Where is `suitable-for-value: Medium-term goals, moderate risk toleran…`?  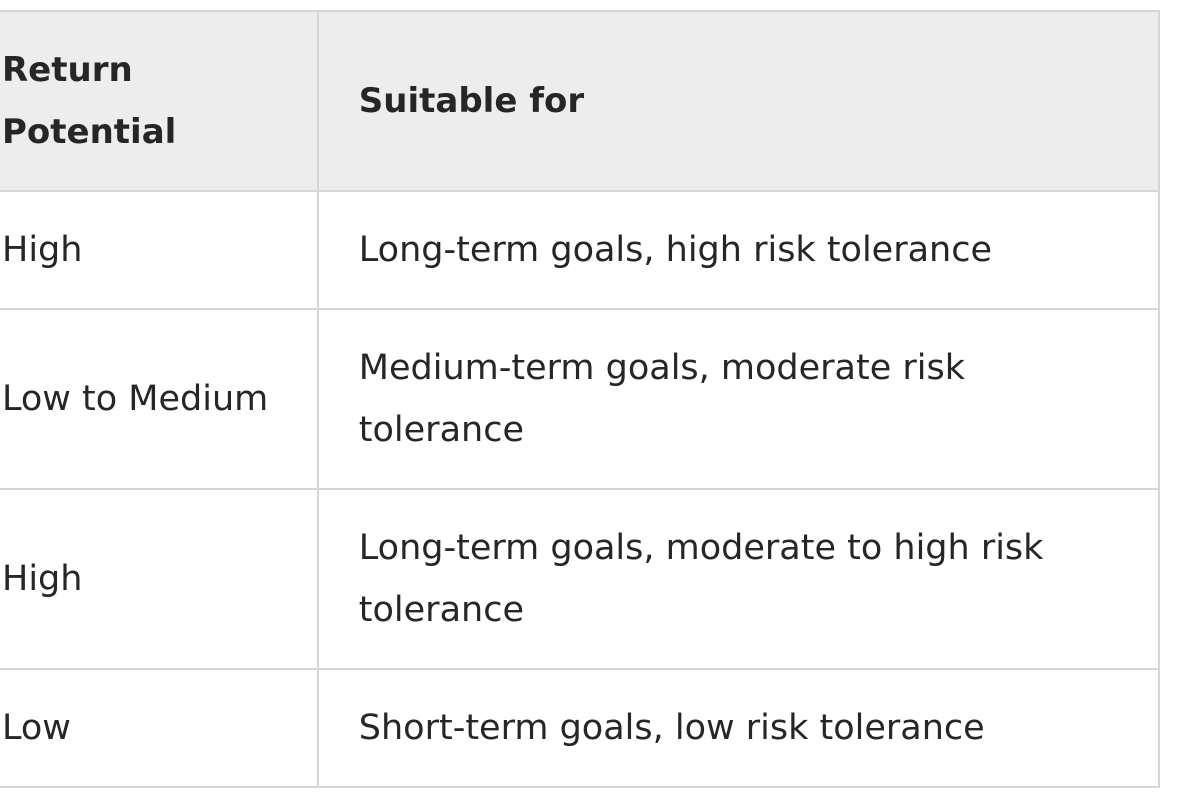 suitable-for-value: Medium-term goals, moderate risk toleran… is located at coordinates (661, 399).